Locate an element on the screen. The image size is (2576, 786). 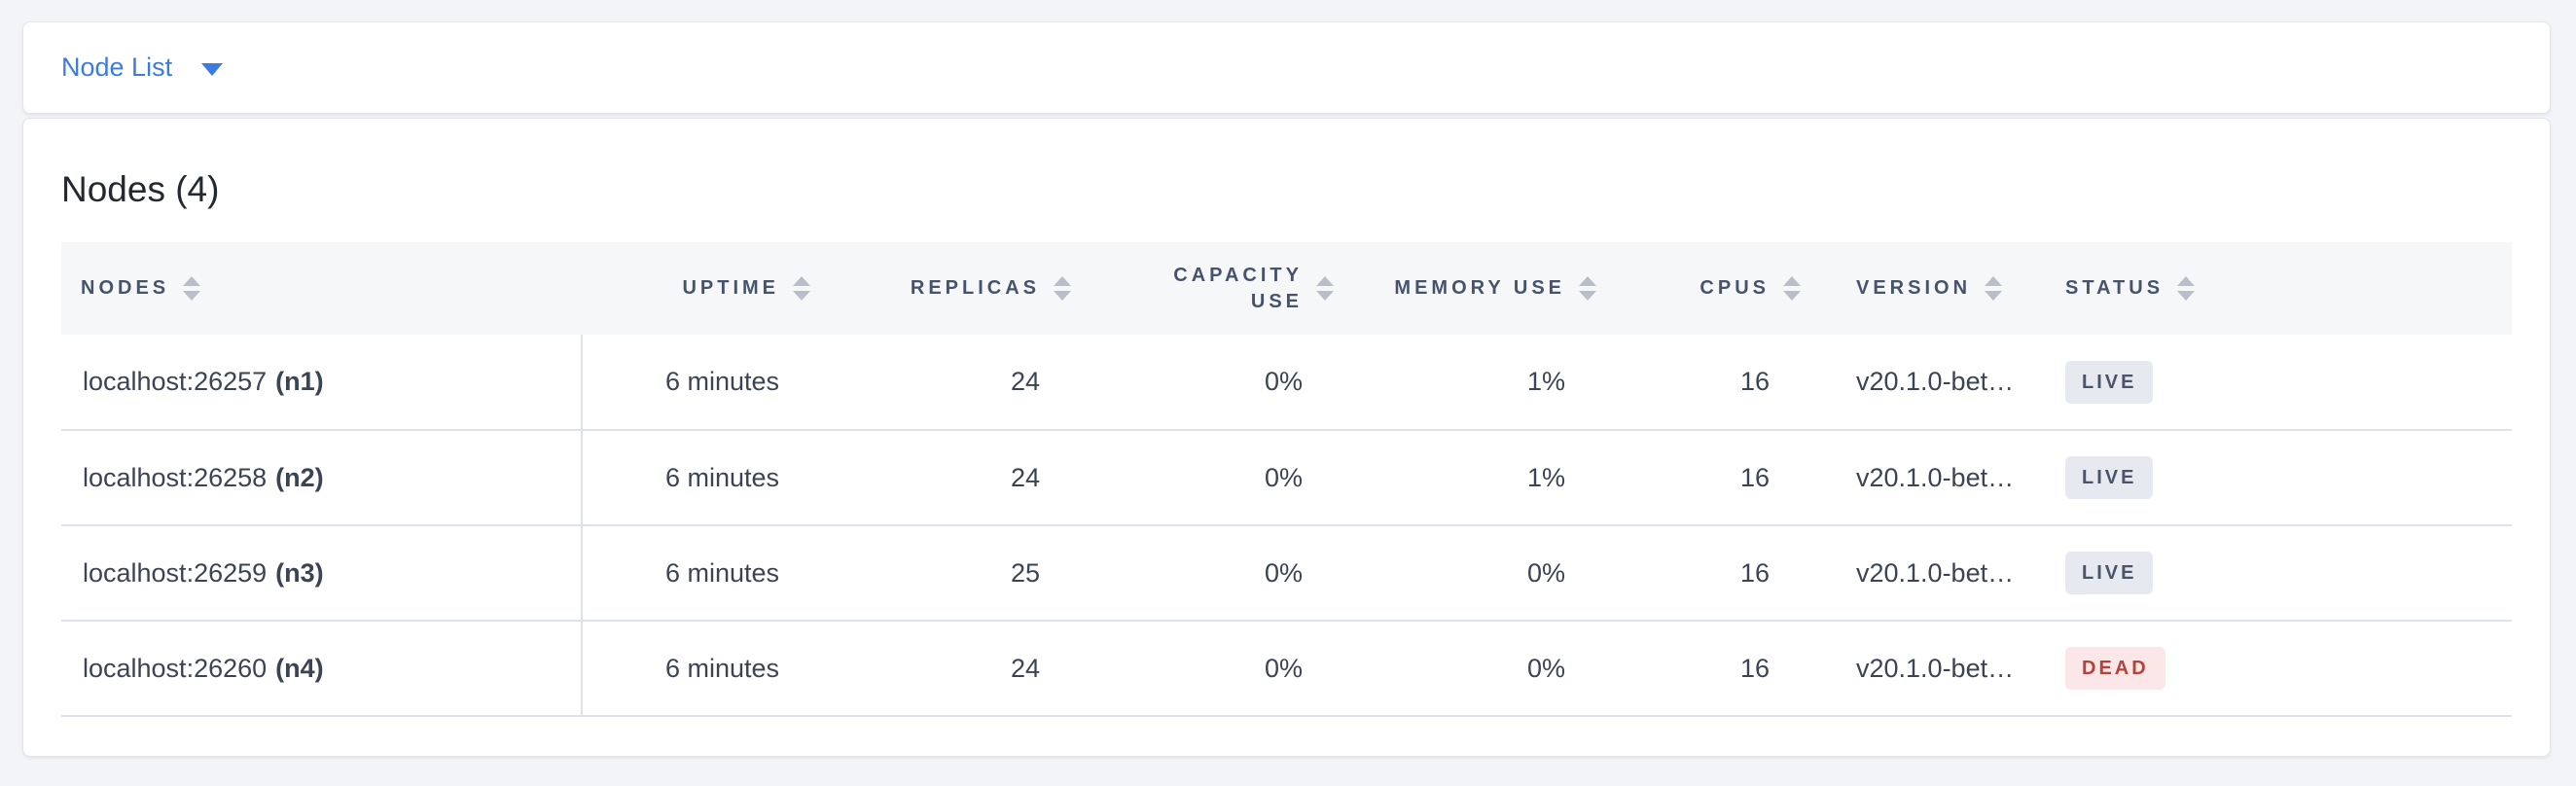
view-switcher-bar: Node List is located at coordinates (1286, 67).